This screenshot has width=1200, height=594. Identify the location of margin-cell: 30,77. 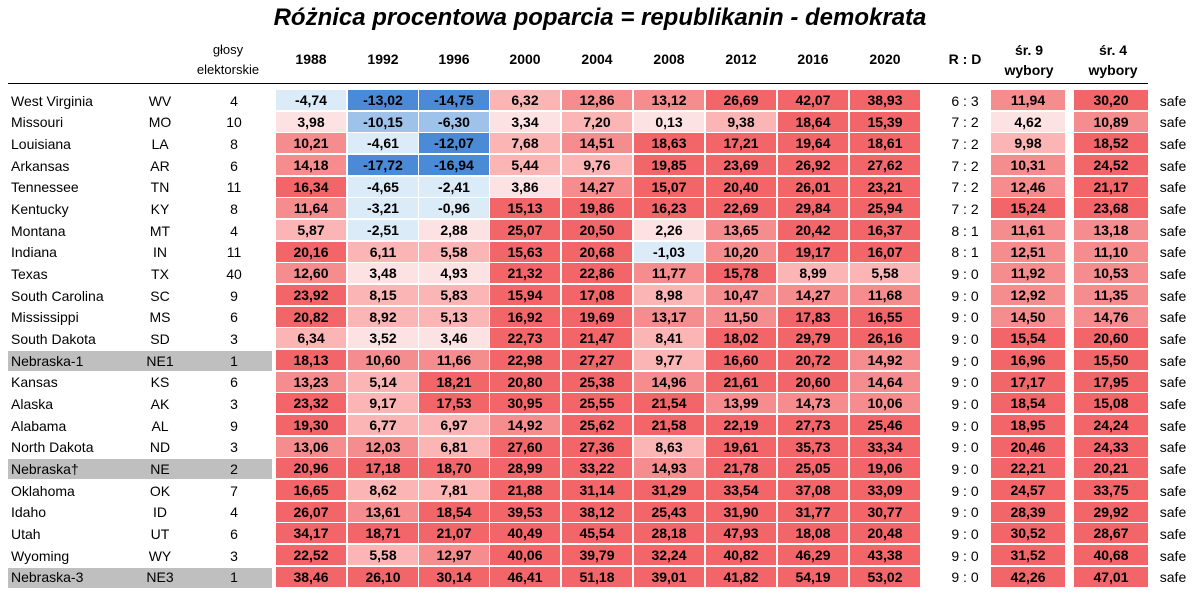
(885, 511).